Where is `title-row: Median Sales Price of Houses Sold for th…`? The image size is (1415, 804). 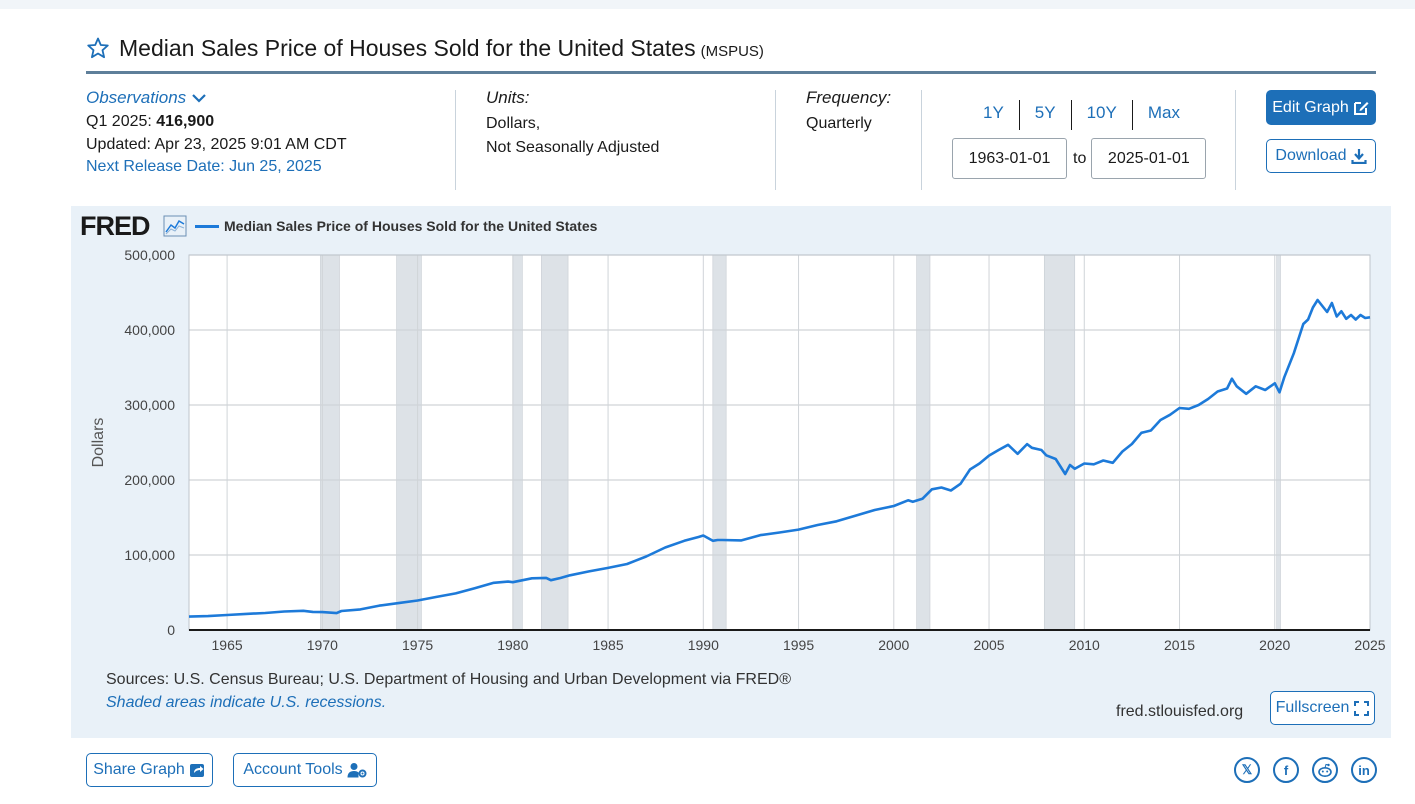 title-row: Median Sales Price of Houses Sold for th… is located at coordinates (425, 47).